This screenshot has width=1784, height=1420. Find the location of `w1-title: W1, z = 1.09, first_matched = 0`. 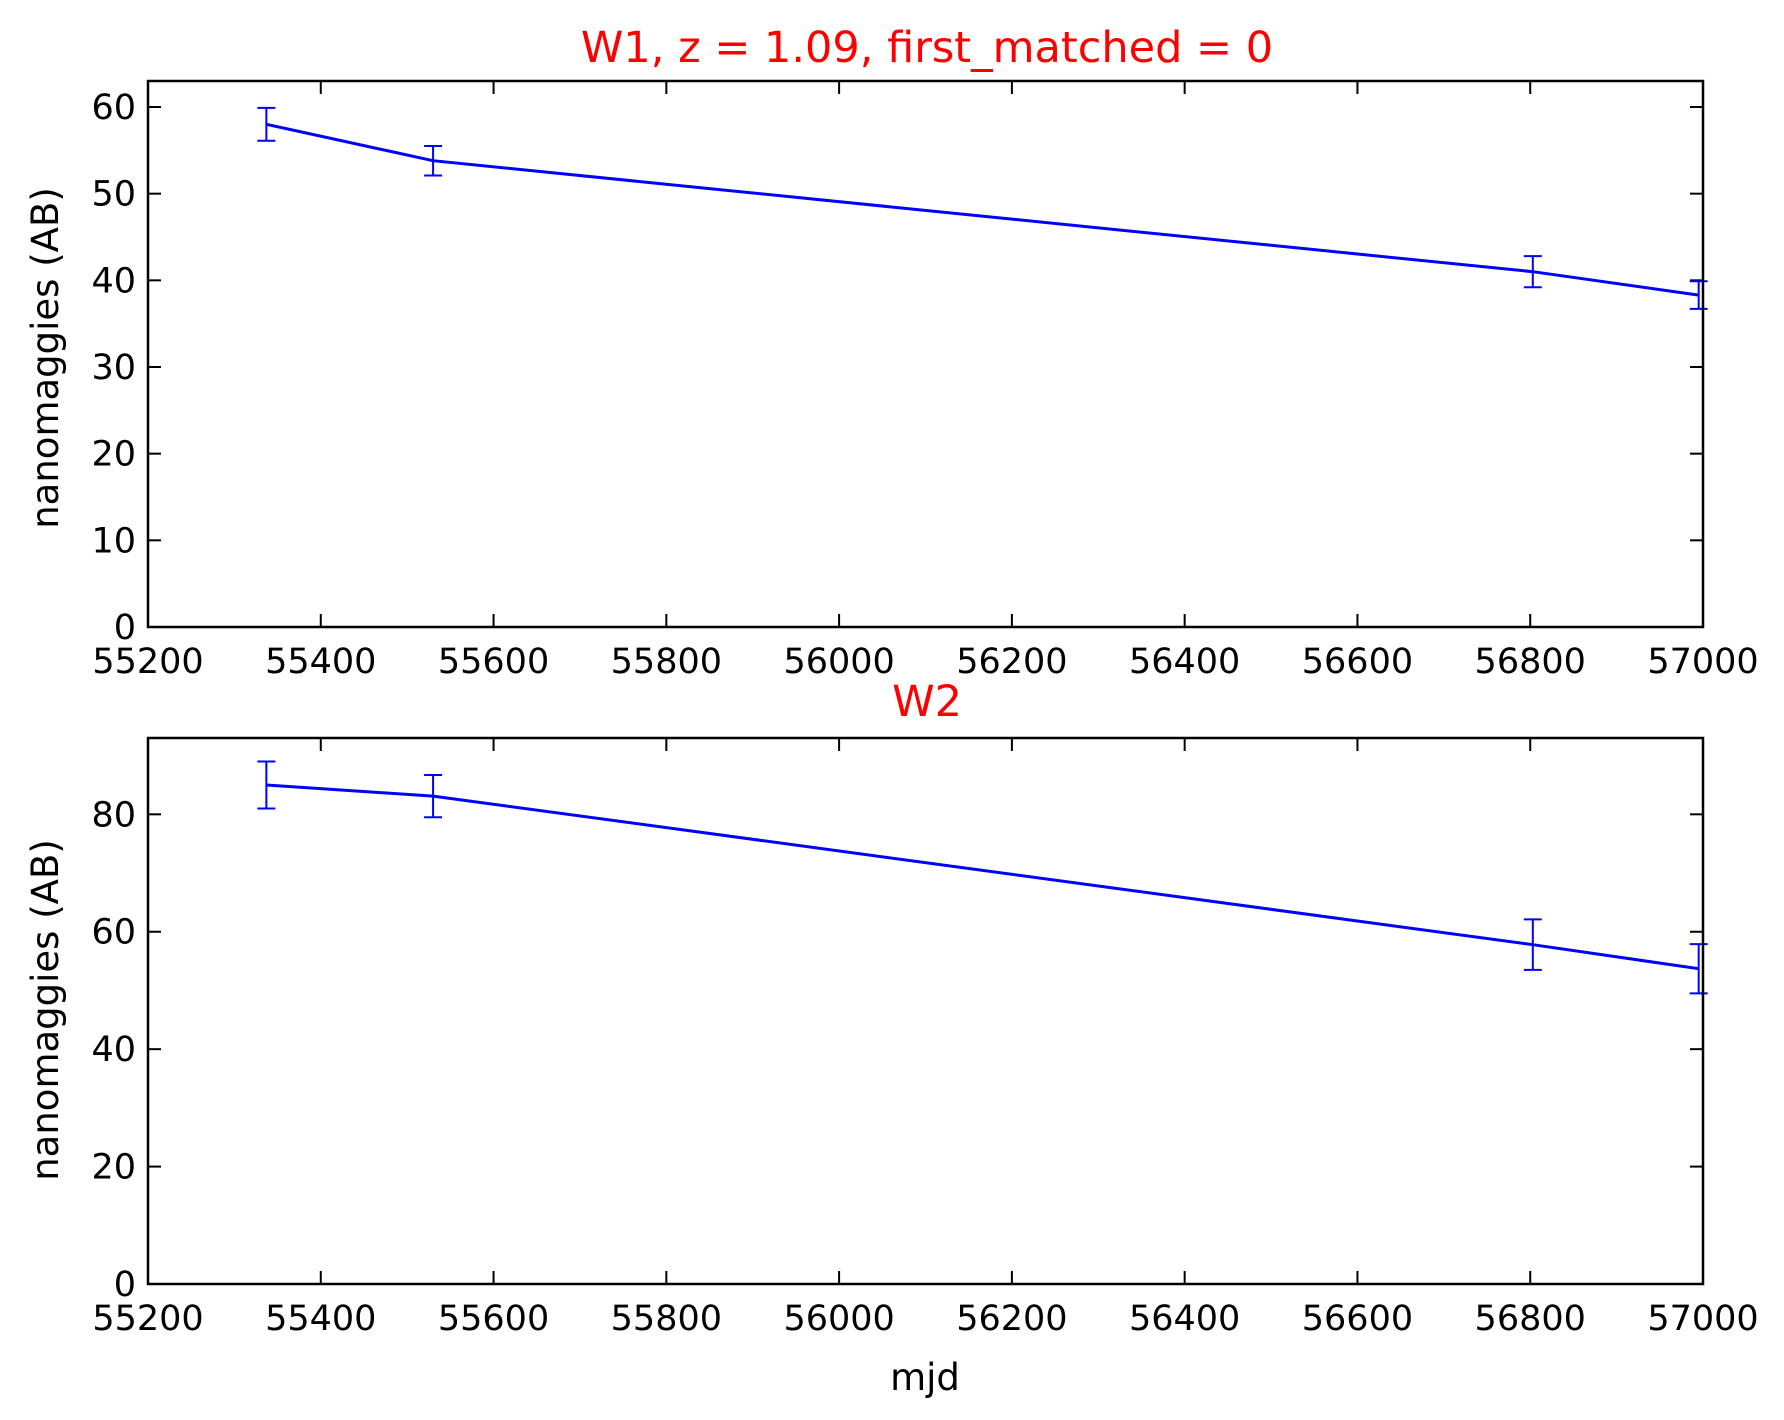

w1-title: W1, z = 1.09, first_matched = 0 is located at coordinates (927, 48).